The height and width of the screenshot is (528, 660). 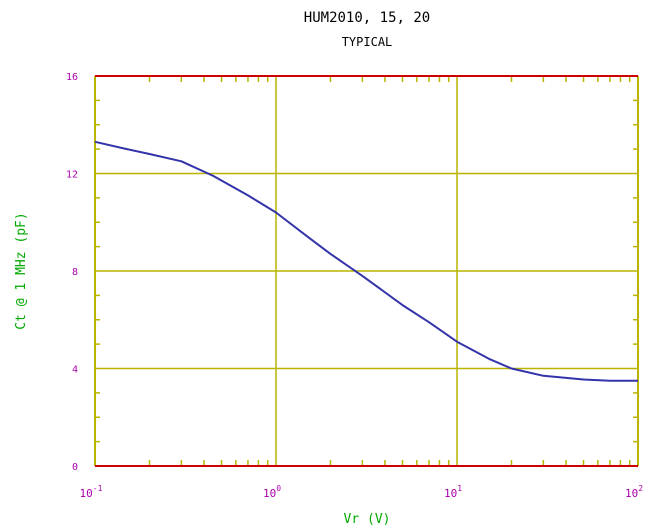 I want to click on x-axis-label: Vr (V), so click(x=367, y=519).